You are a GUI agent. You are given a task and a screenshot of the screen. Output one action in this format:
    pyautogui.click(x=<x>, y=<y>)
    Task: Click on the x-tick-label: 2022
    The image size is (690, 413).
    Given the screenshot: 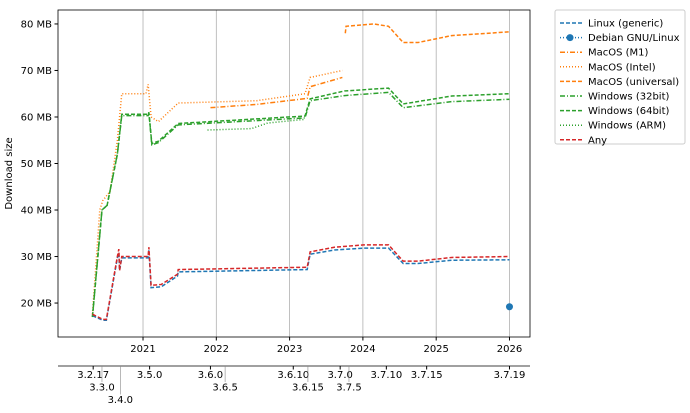 What is the action you would take?
    pyautogui.click(x=216, y=349)
    